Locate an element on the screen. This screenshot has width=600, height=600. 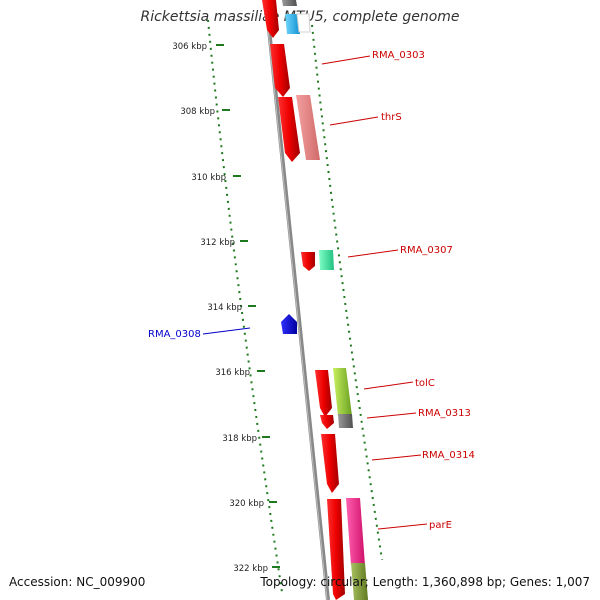
gene-label: RMA_0308 is located at coordinates (174, 334).